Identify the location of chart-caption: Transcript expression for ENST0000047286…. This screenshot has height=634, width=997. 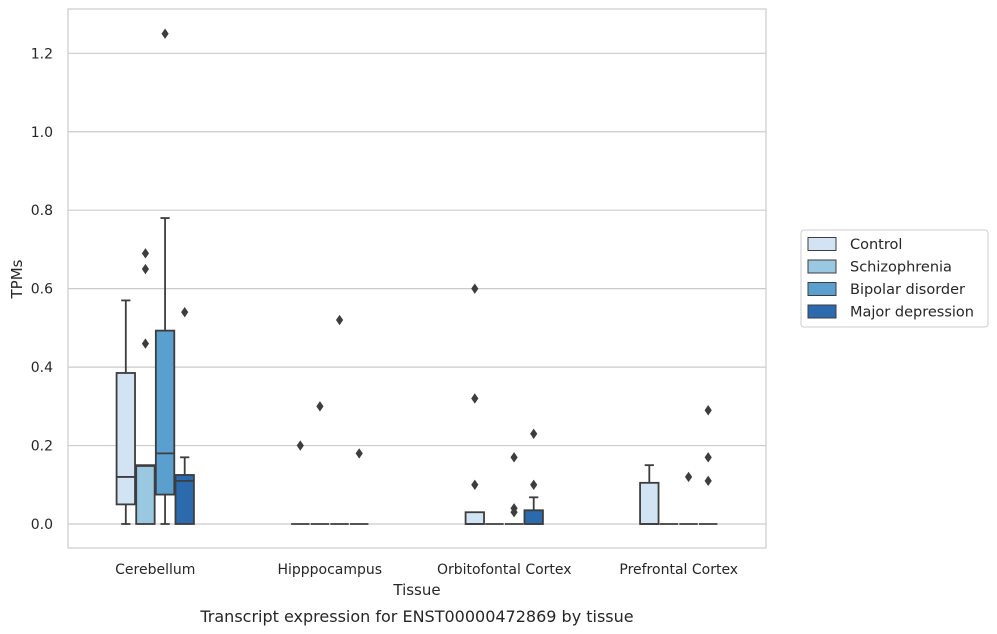
(416, 616).